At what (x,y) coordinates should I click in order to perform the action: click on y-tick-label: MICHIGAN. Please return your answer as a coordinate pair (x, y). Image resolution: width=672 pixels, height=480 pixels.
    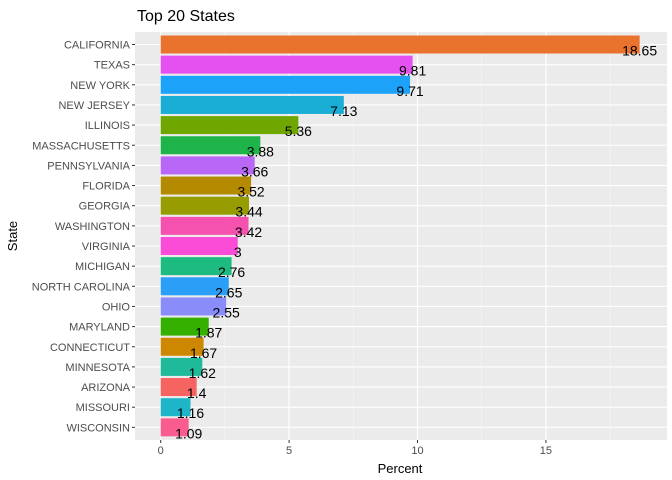
    Looking at the image, I should click on (102, 267).